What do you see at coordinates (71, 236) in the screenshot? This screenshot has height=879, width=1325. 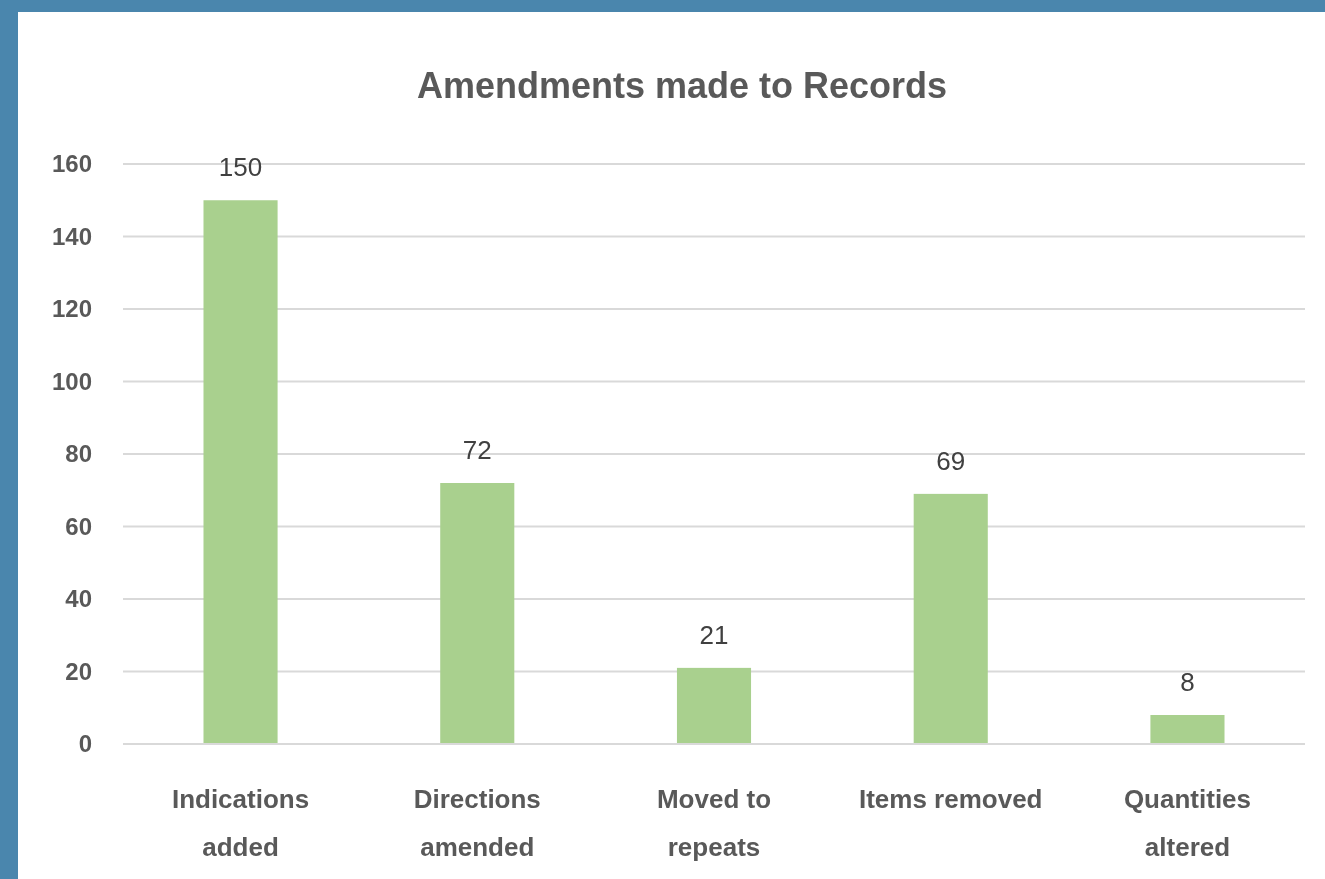 I see `y-tick-label: 140` at bounding box center [71, 236].